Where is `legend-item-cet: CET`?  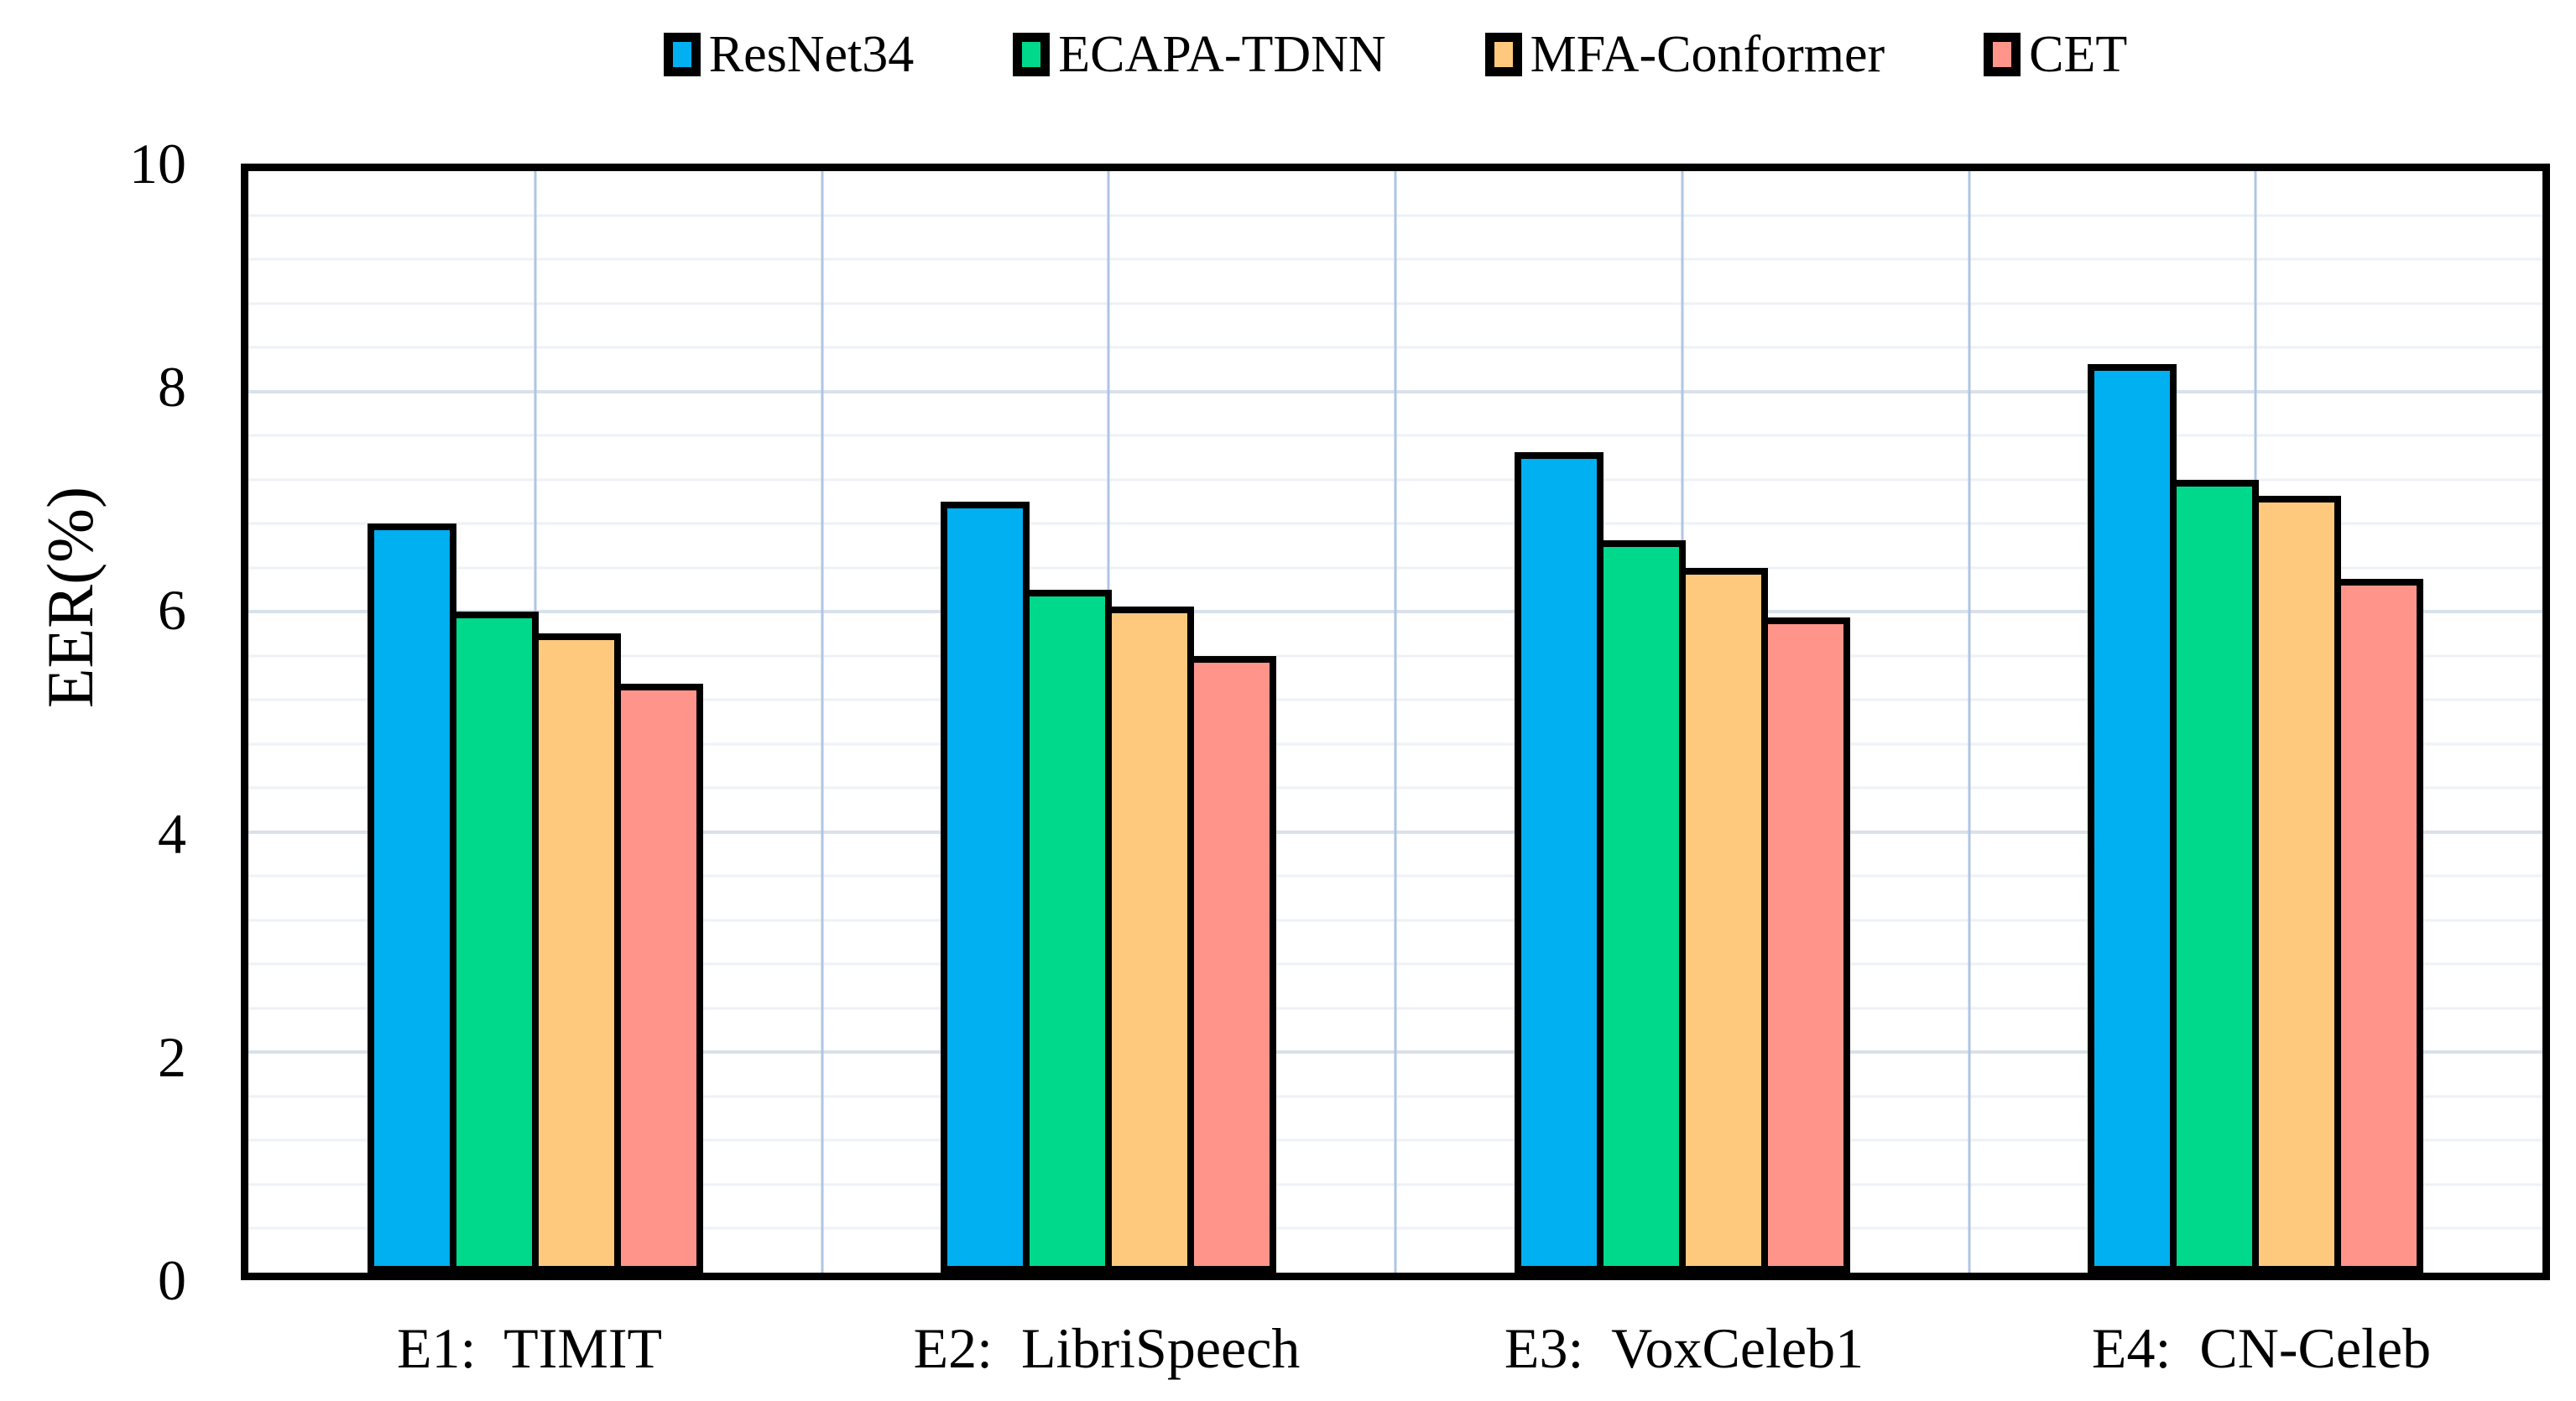
legend-item-cet: CET is located at coordinates (2055, 55).